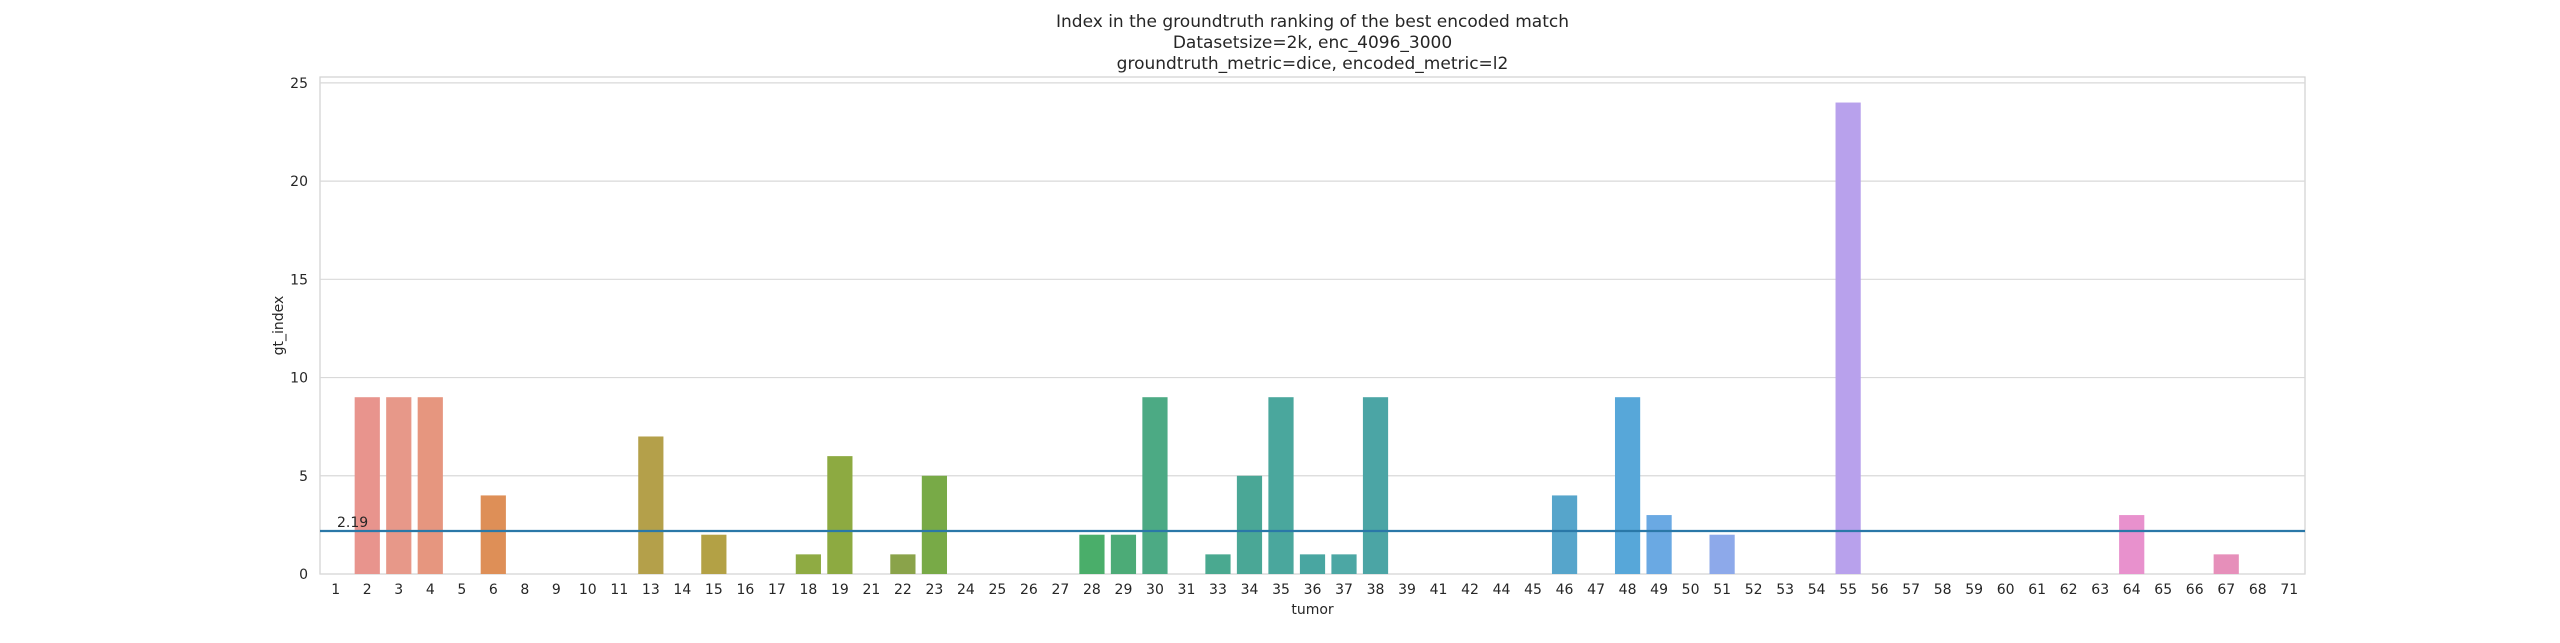  I want to click on y-tick-label: 15, so click(299, 280).